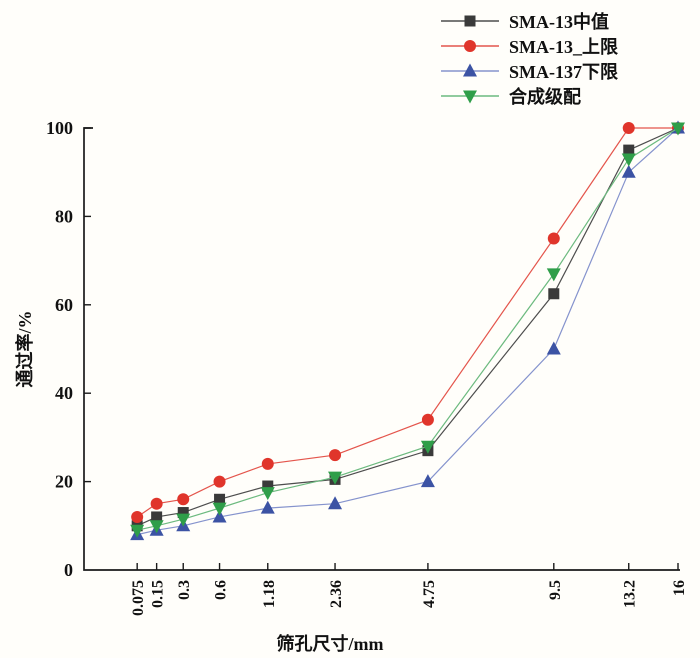  I want to click on legend-item-synthetic-gradation: 合成级配, so click(529, 95).